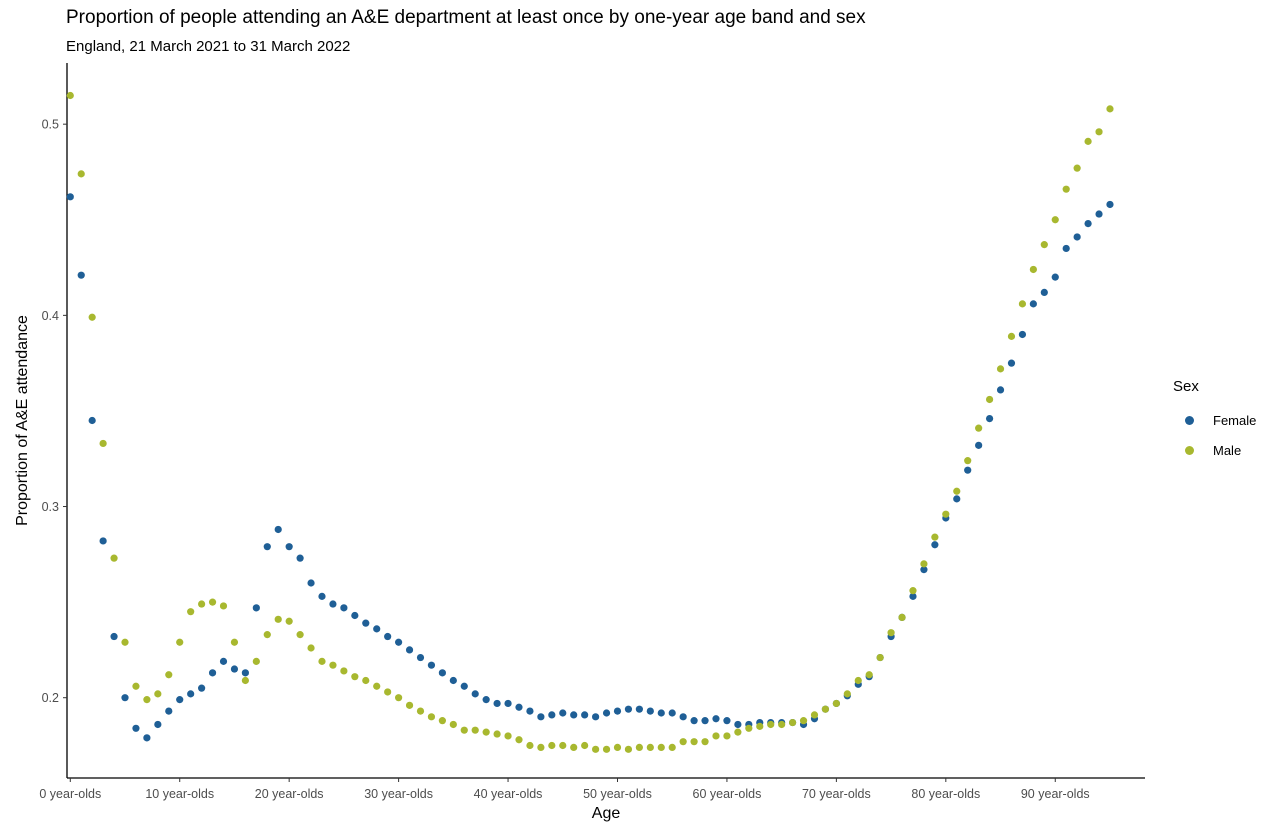  Describe the element at coordinates (1189, 450) in the screenshot. I see `legend-marker-male` at that location.